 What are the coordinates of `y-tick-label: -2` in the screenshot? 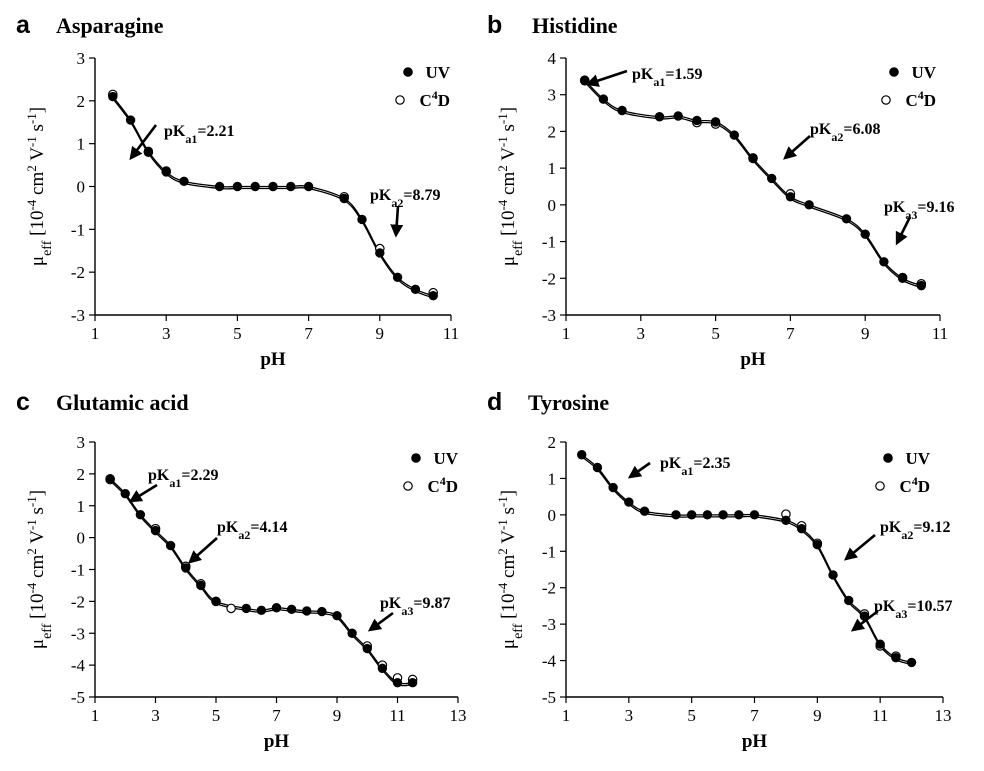 It's located at (549, 588).